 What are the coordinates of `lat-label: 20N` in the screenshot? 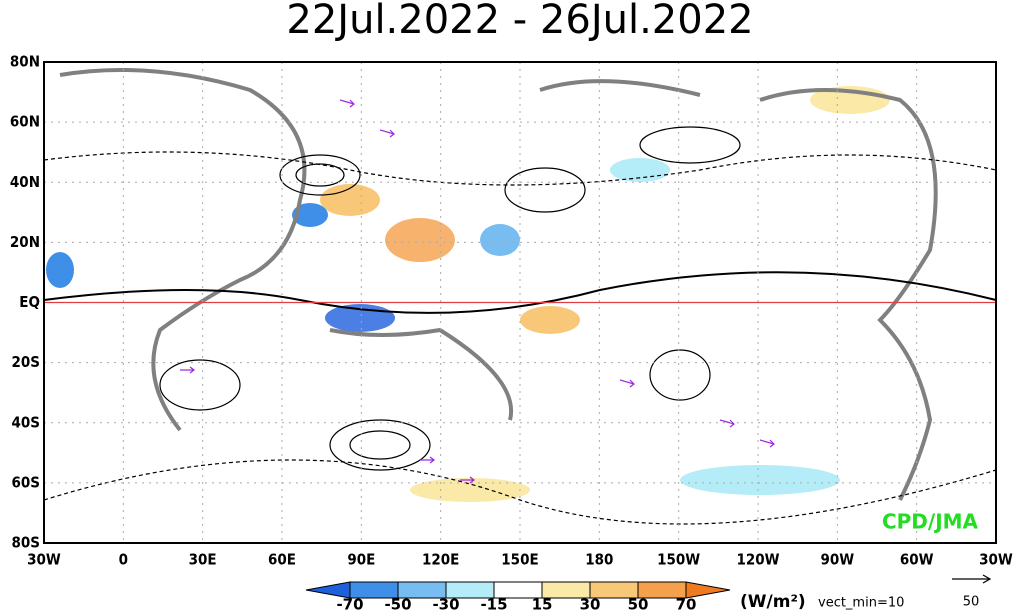 It's located at (25, 242).